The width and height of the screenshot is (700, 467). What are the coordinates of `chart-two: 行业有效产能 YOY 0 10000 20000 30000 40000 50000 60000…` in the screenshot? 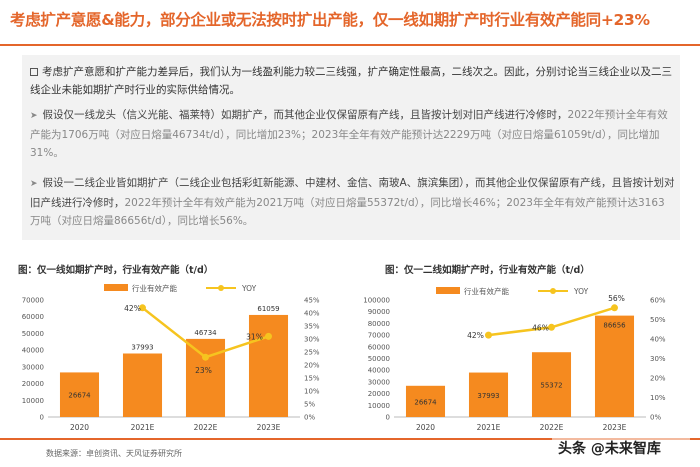 It's located at (514, 359).